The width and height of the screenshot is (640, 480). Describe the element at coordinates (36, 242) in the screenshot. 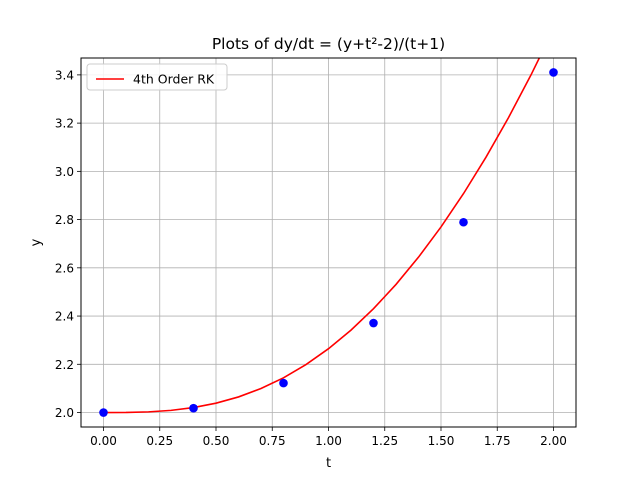

I see `y-axis-label: y` at that location.